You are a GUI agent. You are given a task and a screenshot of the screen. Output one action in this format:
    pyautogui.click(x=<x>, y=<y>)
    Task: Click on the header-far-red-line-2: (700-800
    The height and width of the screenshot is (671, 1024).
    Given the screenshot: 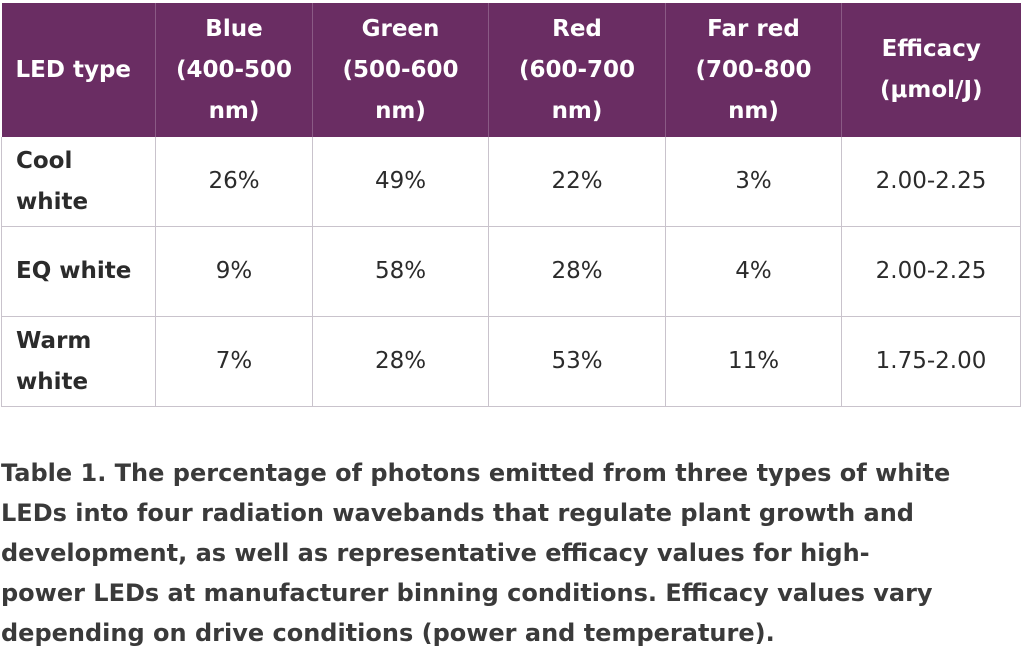 What is the action you would take?
    pyautogui.click(x=753, y=69)
    